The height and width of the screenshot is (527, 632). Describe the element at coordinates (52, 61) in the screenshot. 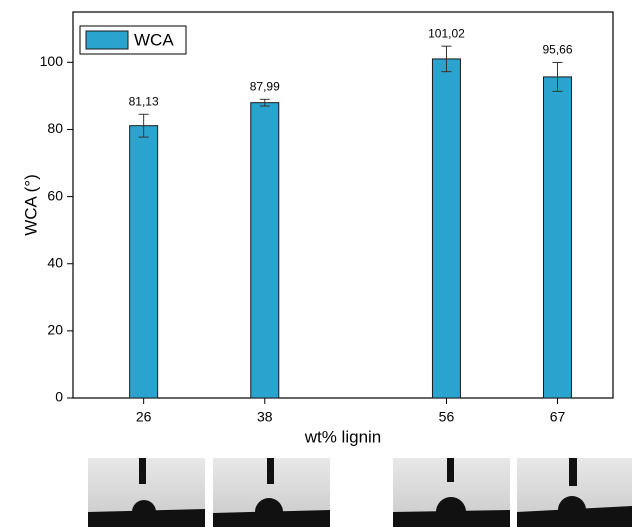

I see `y-tick-label: 100` at that location.